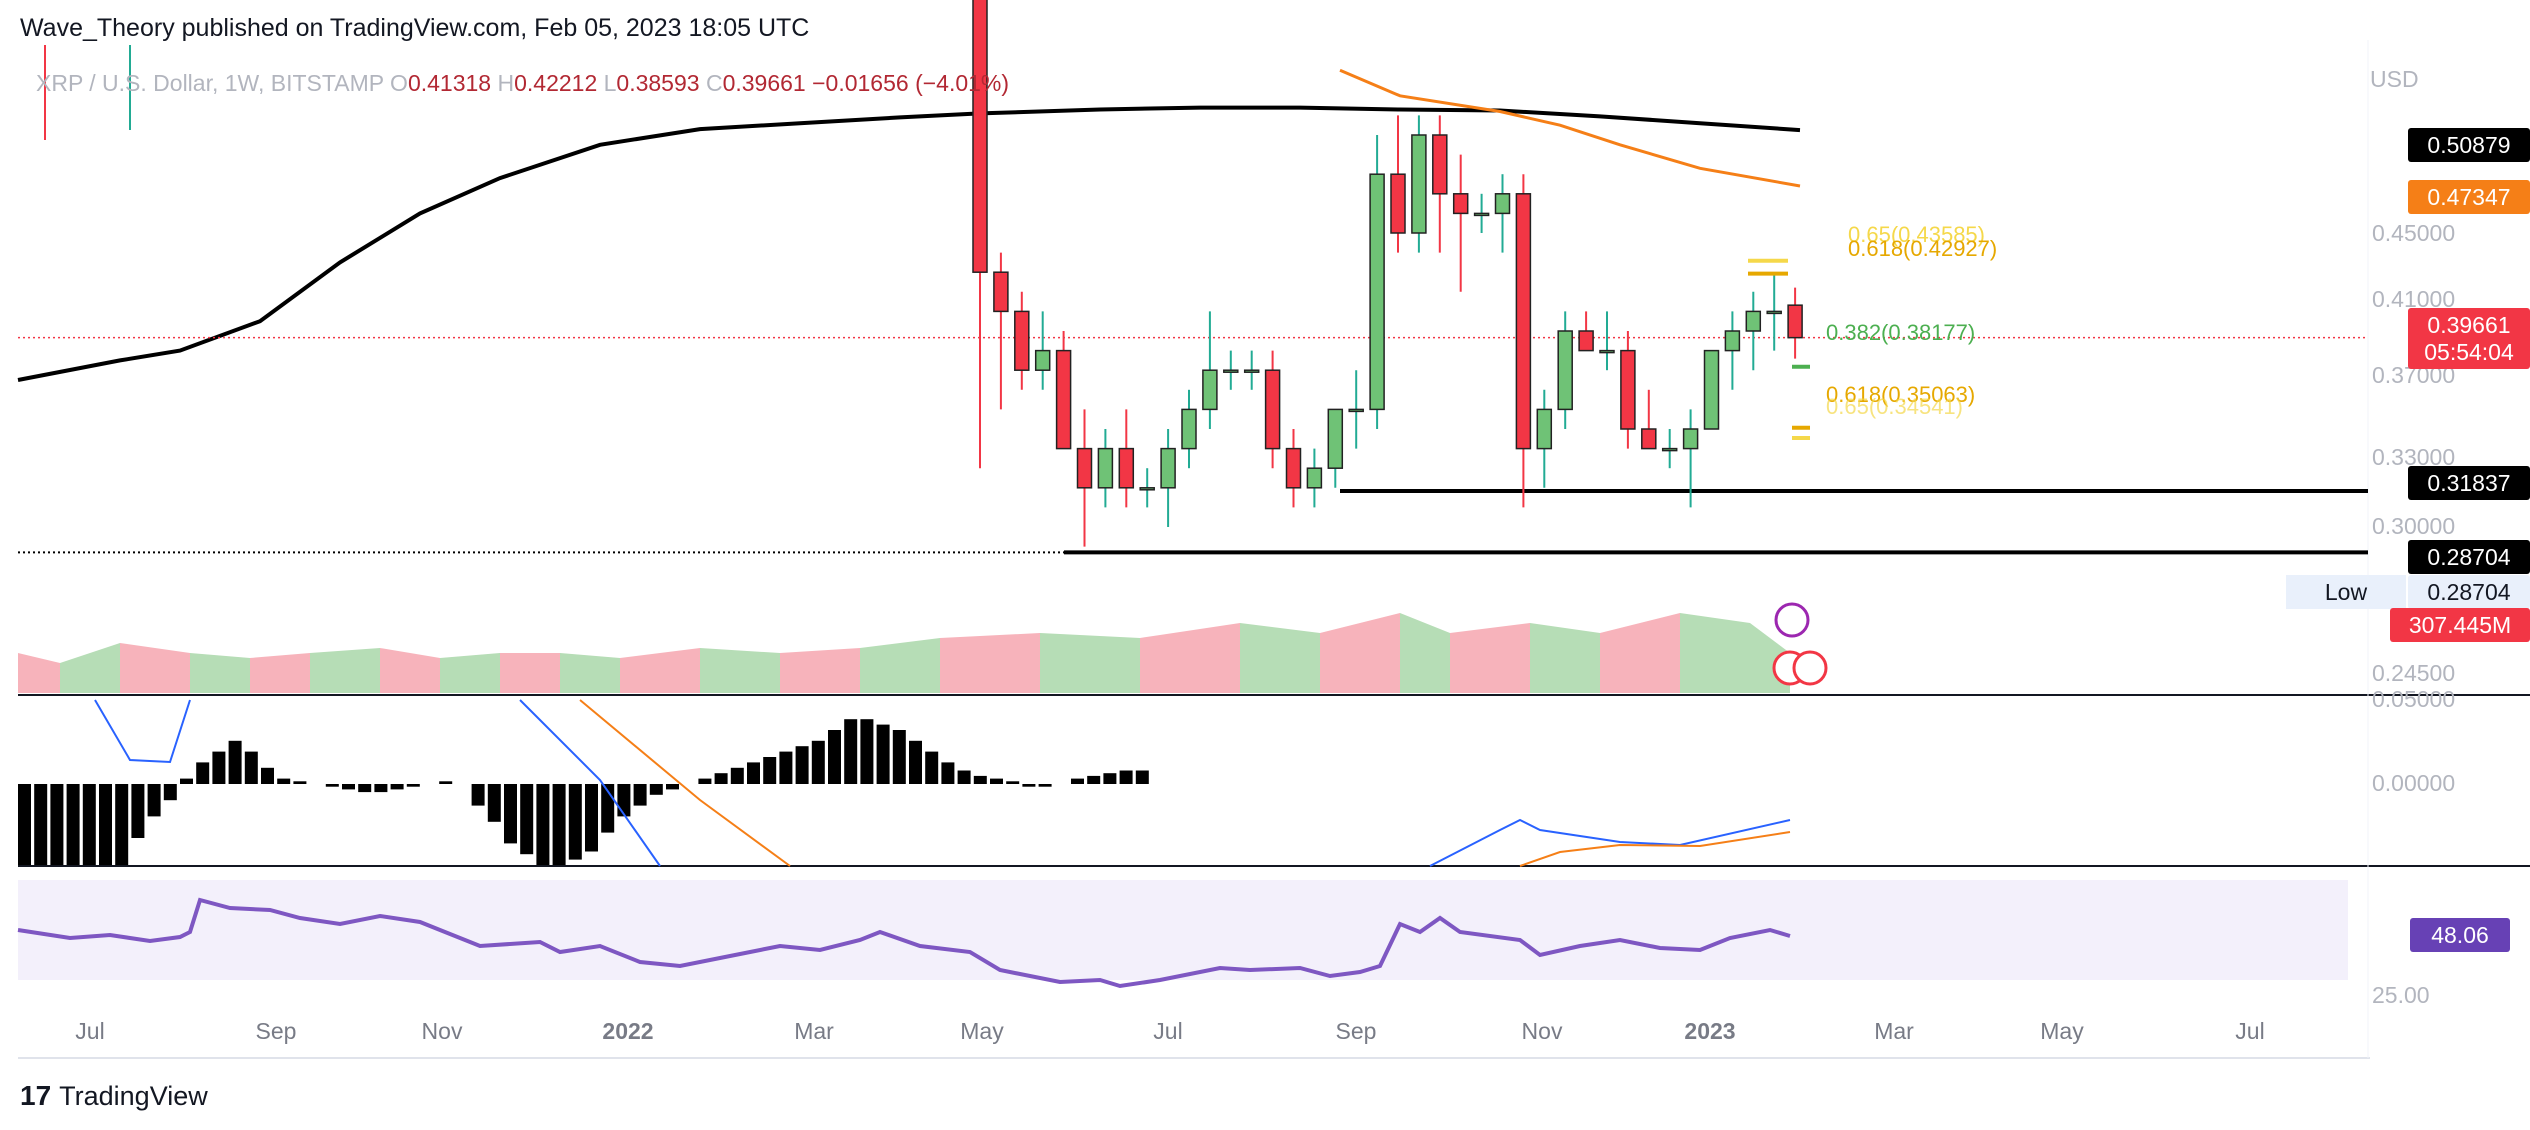  Describe the element at coordinates (904, 943) in the screenshot. I see `rsi-layer` at that location.